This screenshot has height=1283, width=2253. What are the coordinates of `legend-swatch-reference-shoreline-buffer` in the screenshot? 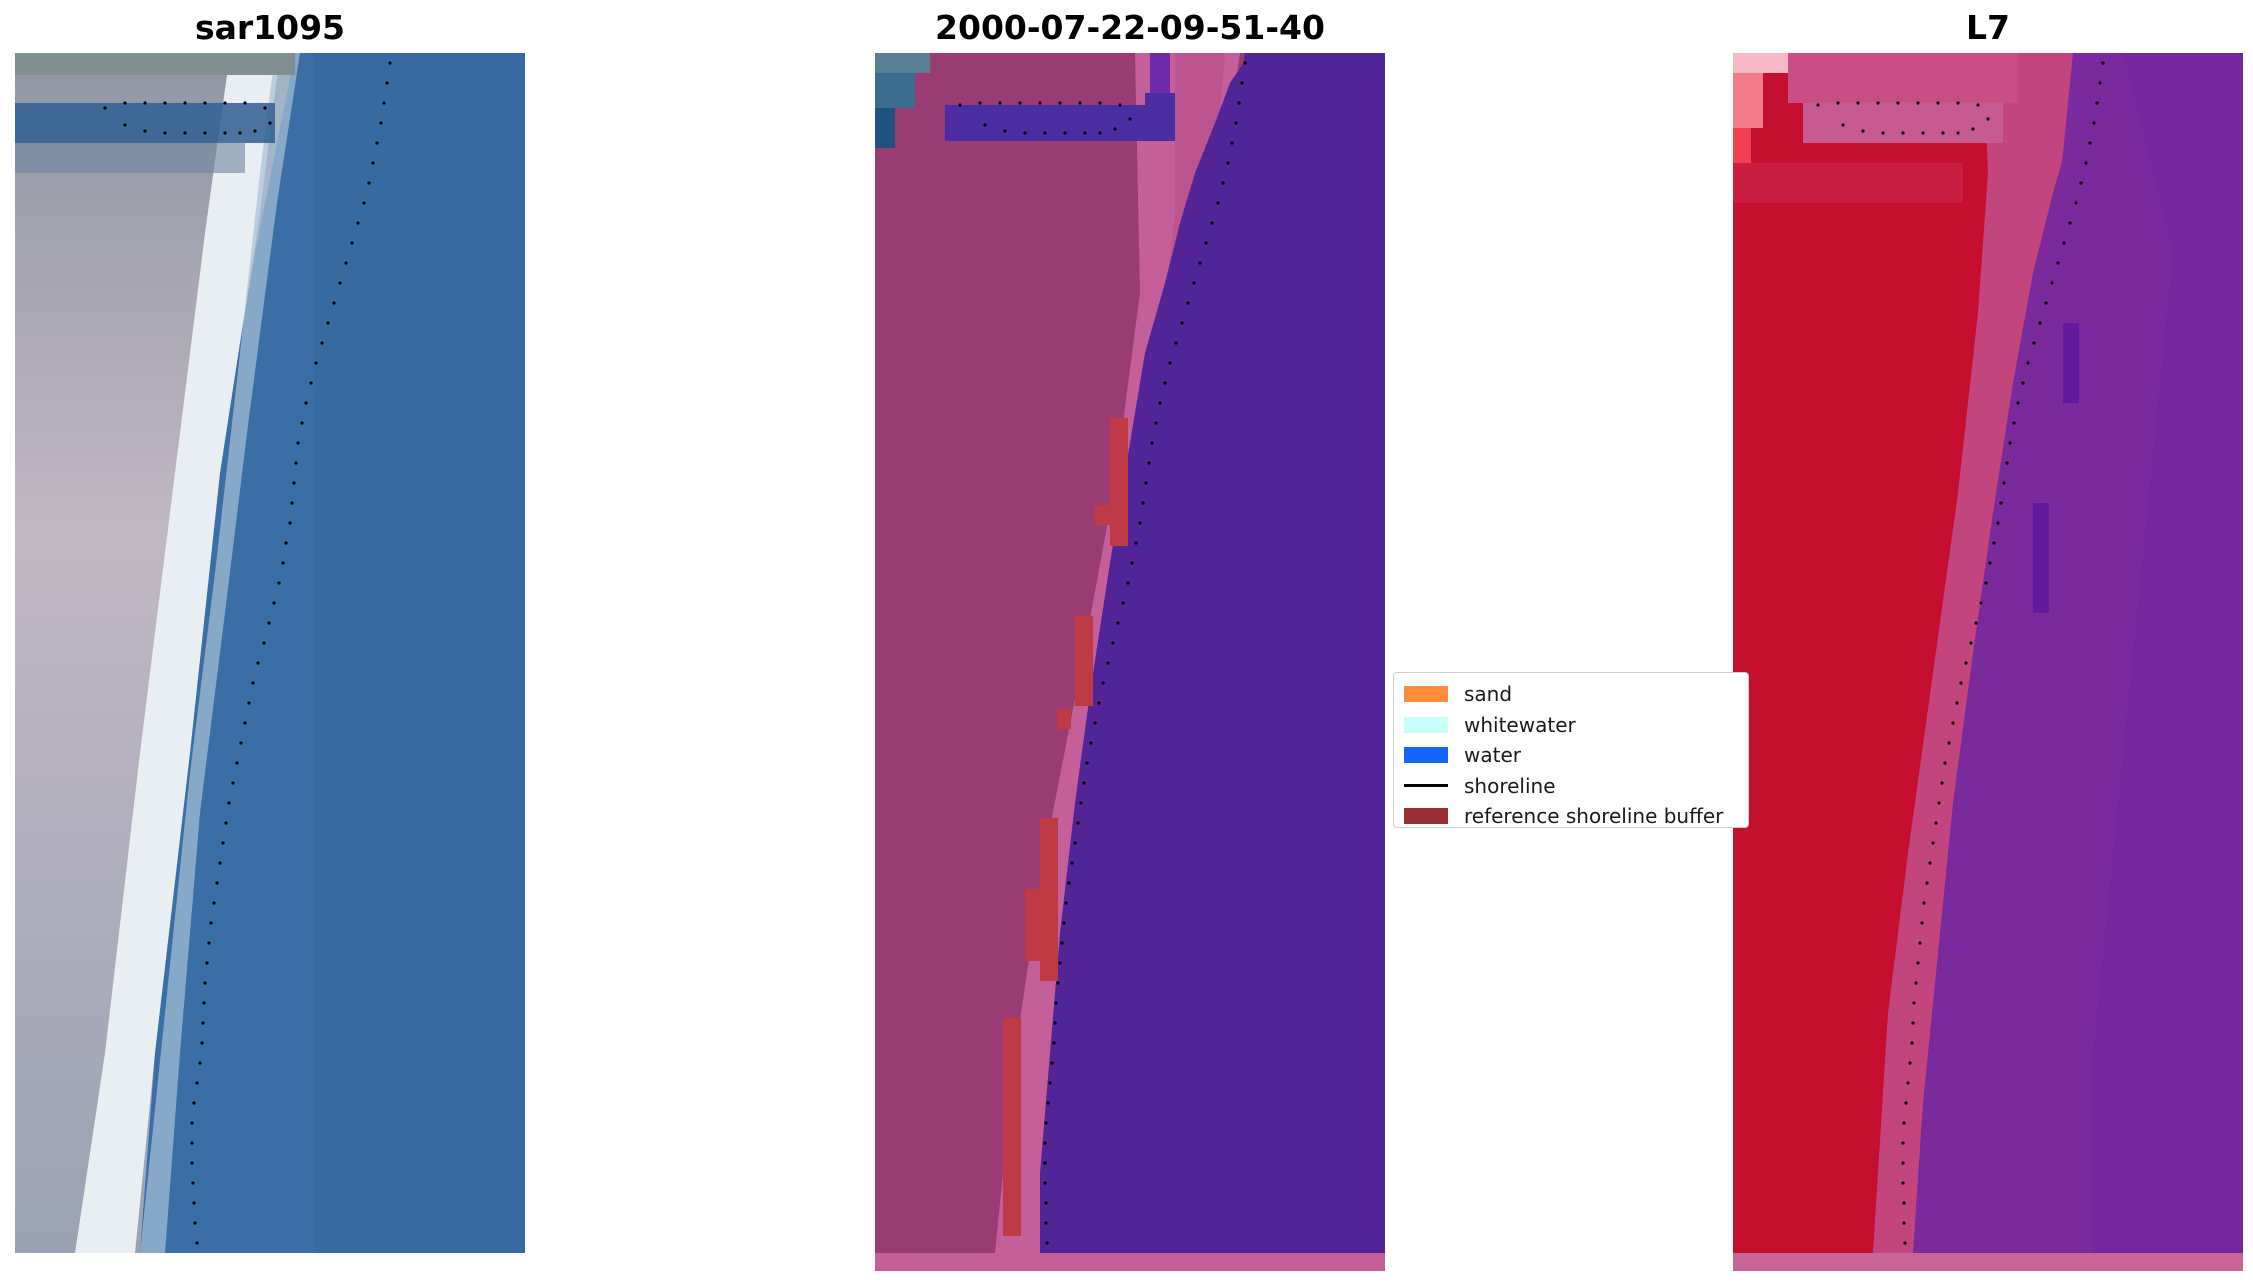 It's located at (1426, 816).